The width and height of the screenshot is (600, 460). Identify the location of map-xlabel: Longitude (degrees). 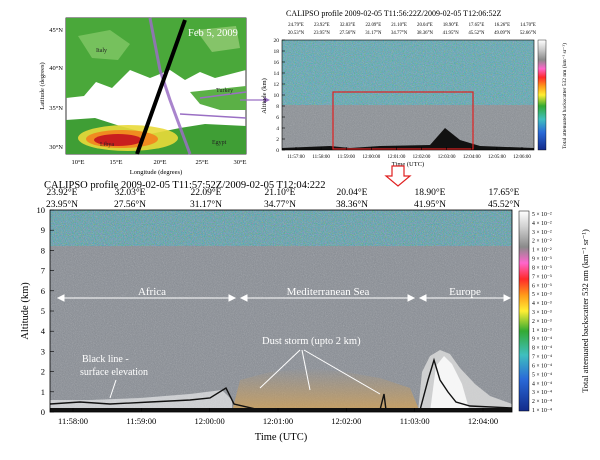
(156, 172).